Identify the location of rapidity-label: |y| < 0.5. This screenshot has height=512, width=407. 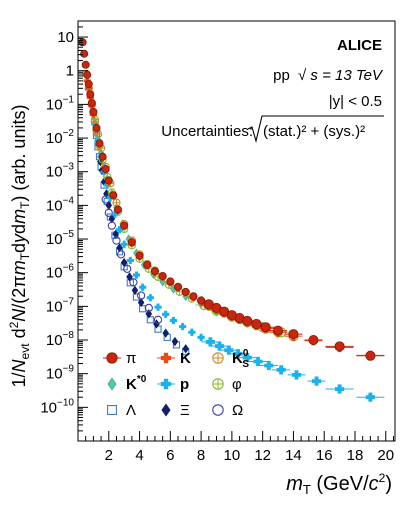
(355, 101).